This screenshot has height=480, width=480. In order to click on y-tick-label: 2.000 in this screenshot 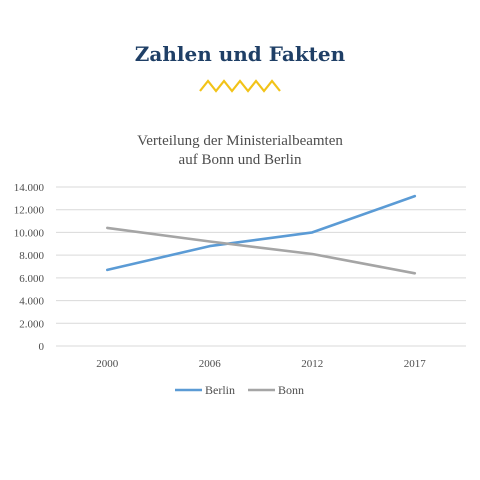, I will do `click(31, 324)`.